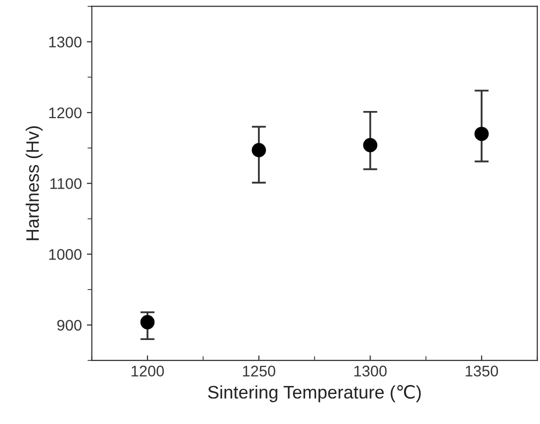  Describe the element at coordinates (69, 325) in the screenshot. I see `y-tick-label: 900` at that location.